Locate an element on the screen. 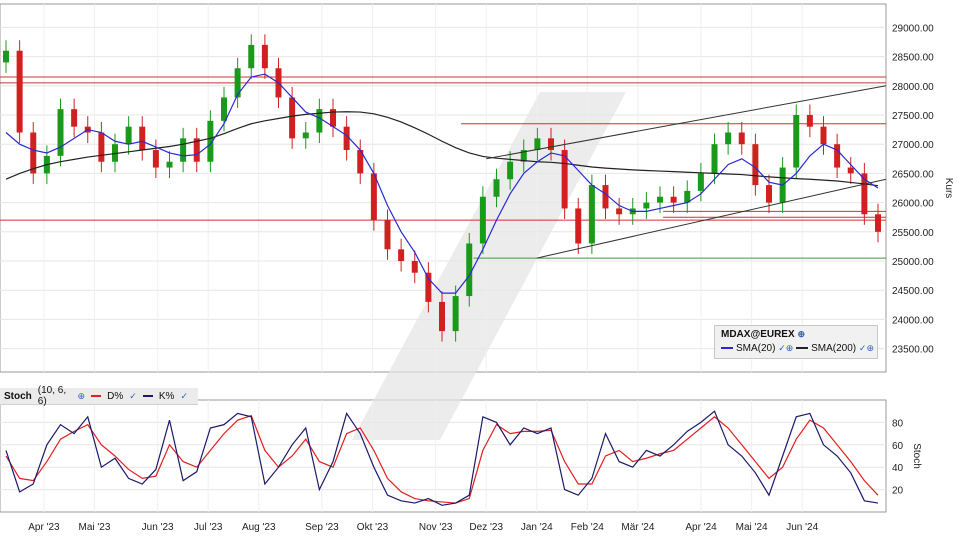 The width and height of the screenshot is (960, 540). sma20-label: SMA(20) is located at coordinates (756, 348).